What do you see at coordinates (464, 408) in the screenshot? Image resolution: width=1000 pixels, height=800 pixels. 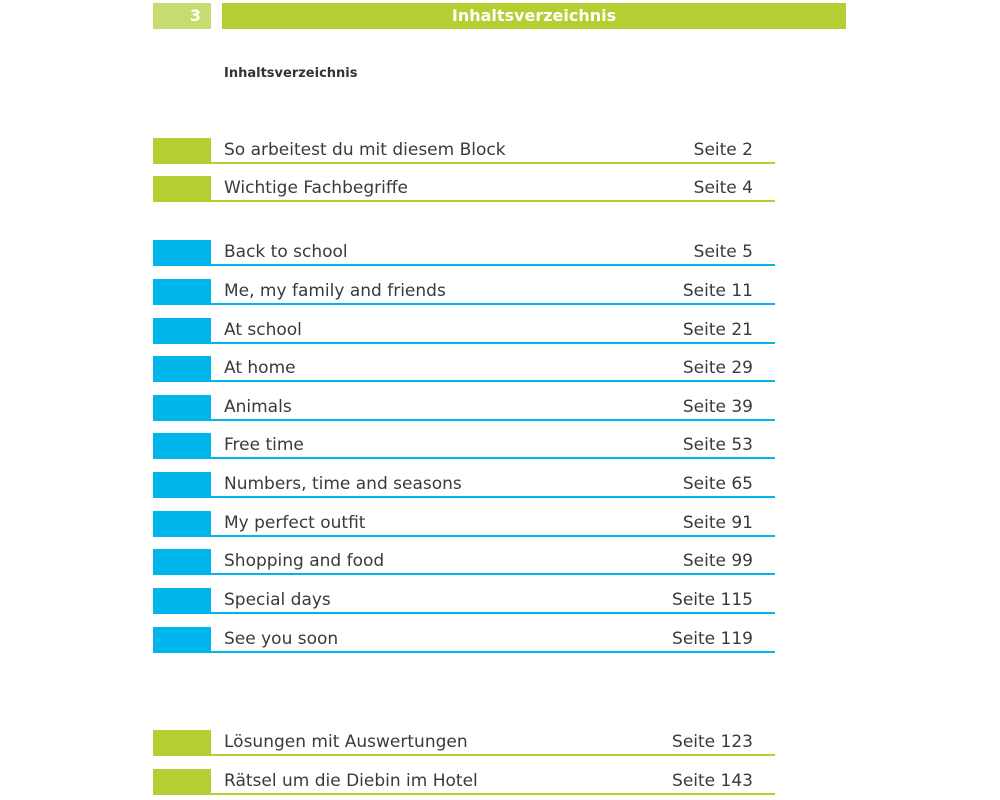 I see `toc-entry: Animals Seite 39` at bounding box center [464, 408].